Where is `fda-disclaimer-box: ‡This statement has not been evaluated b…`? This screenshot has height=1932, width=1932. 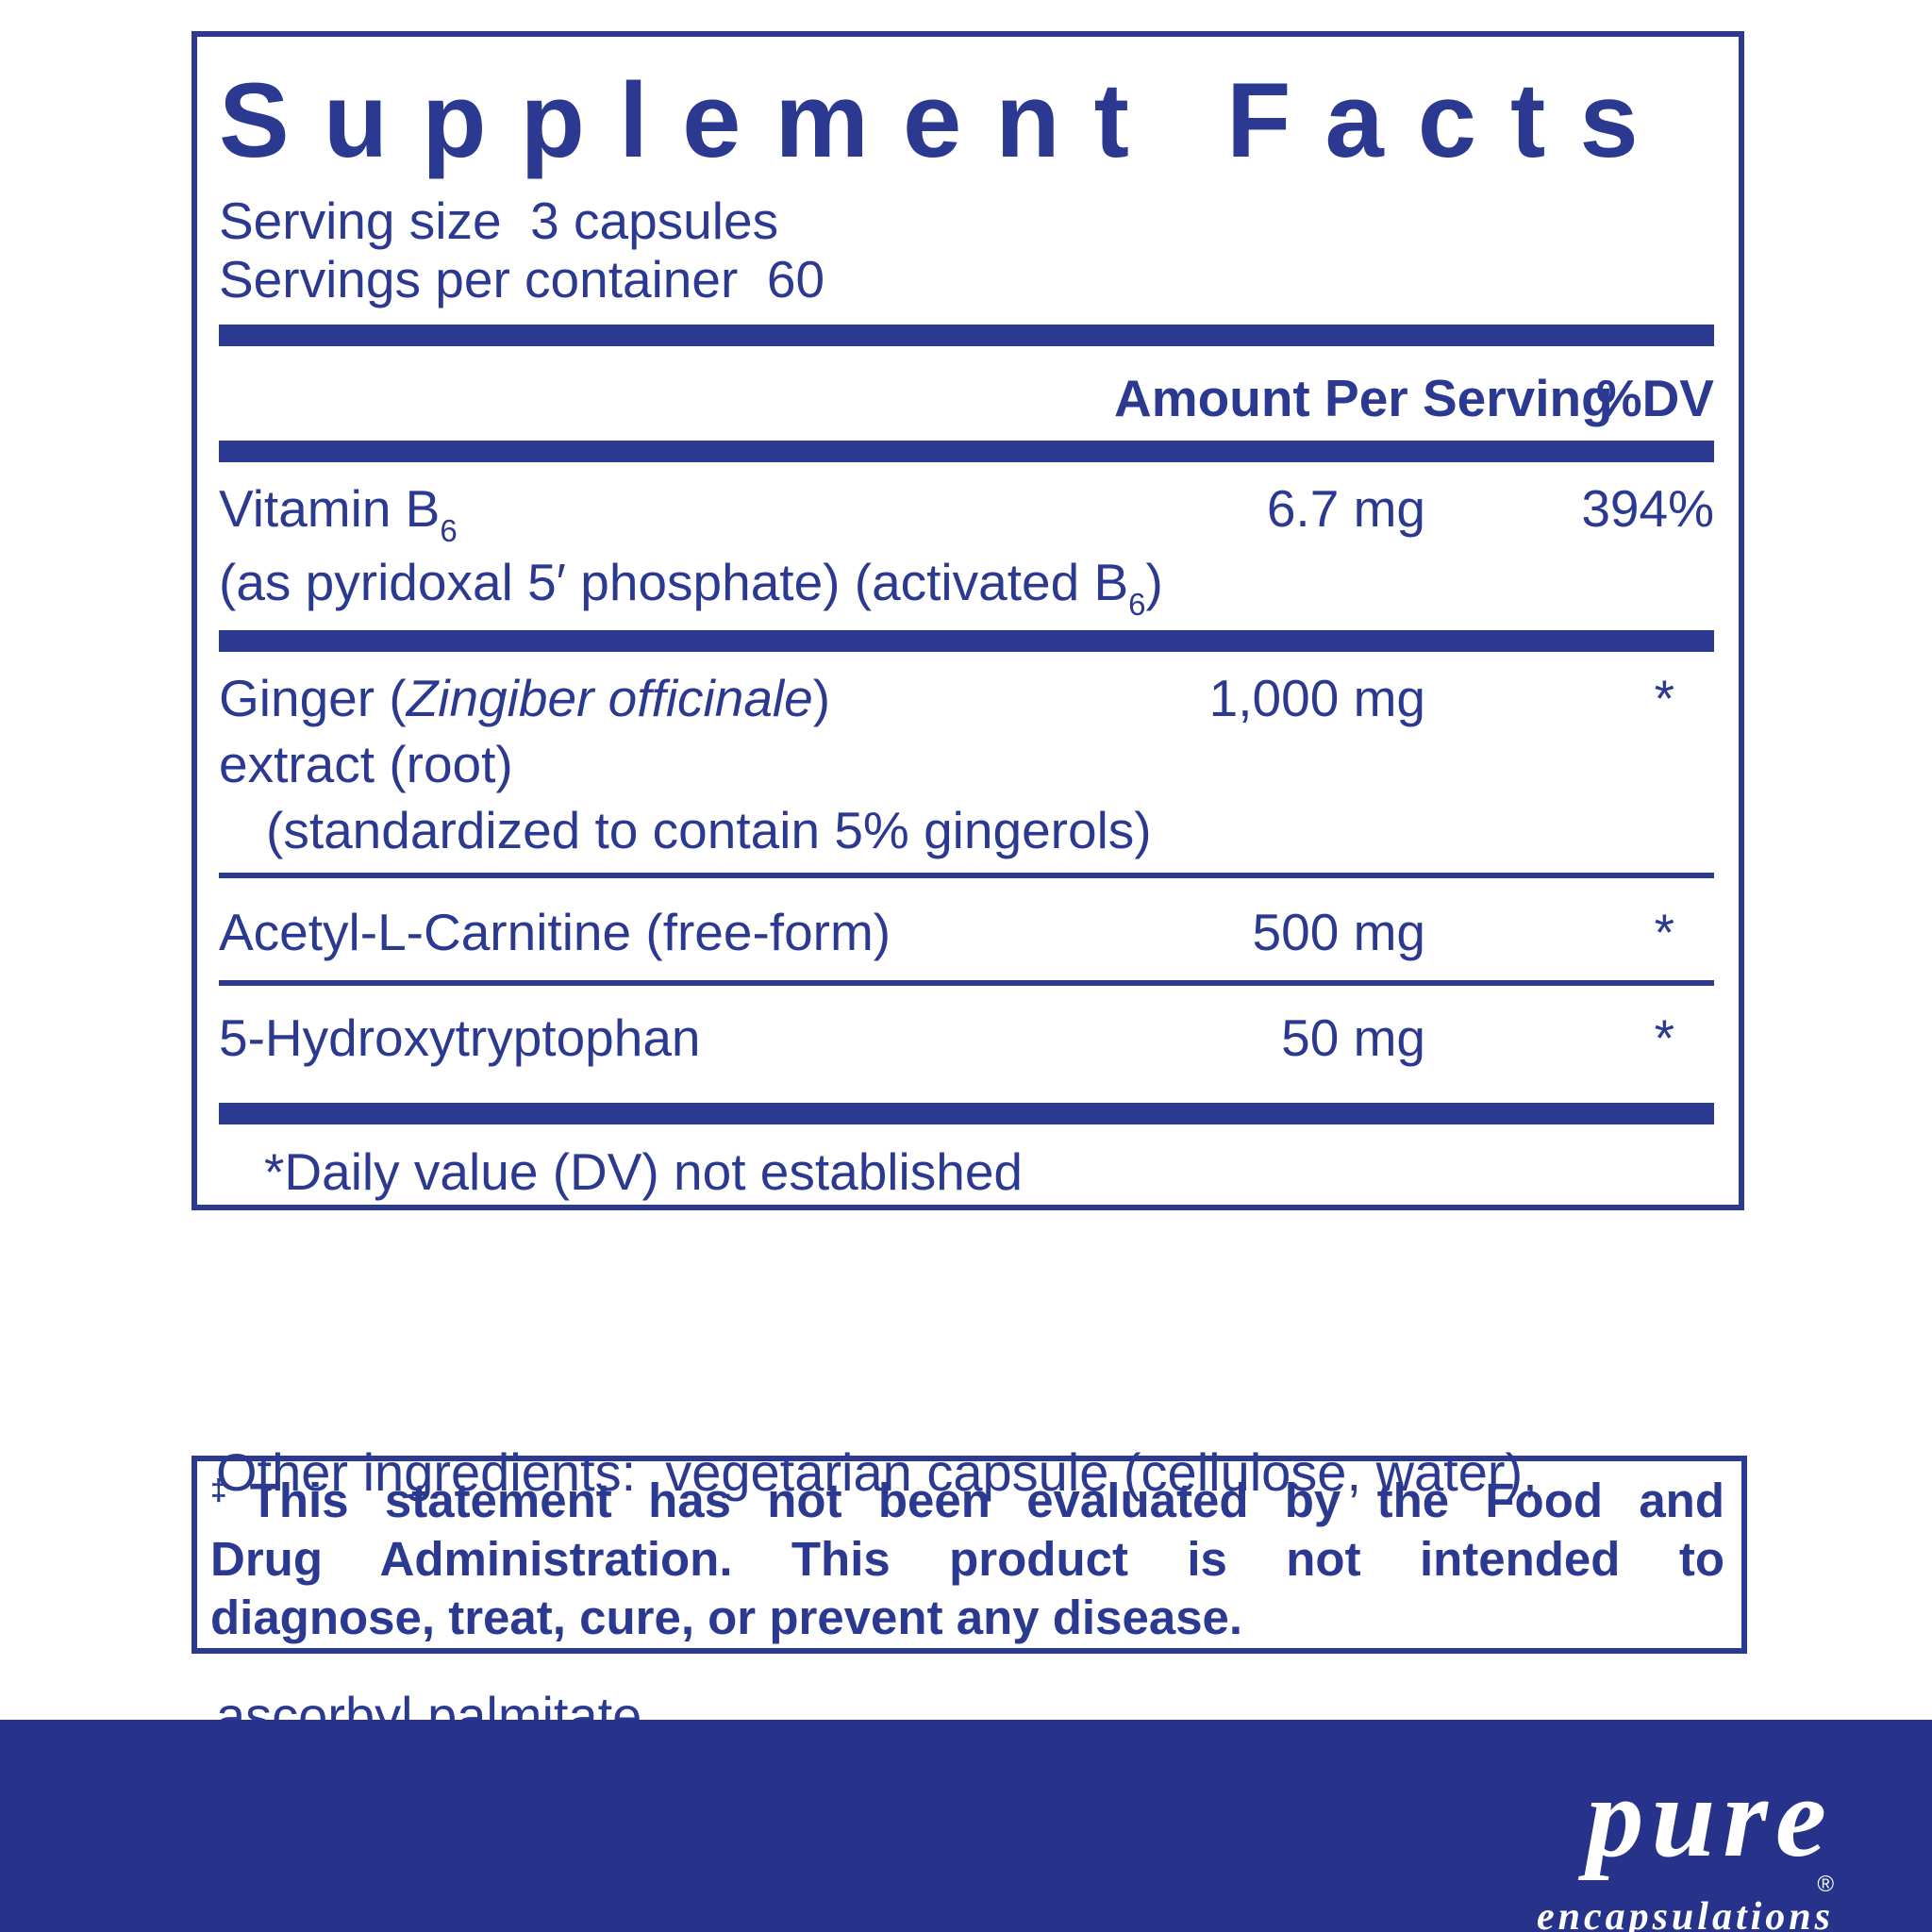
fda-disclaimer-box: ‡This statement has not been evaluated b… is located at coordinates (969, 1555).